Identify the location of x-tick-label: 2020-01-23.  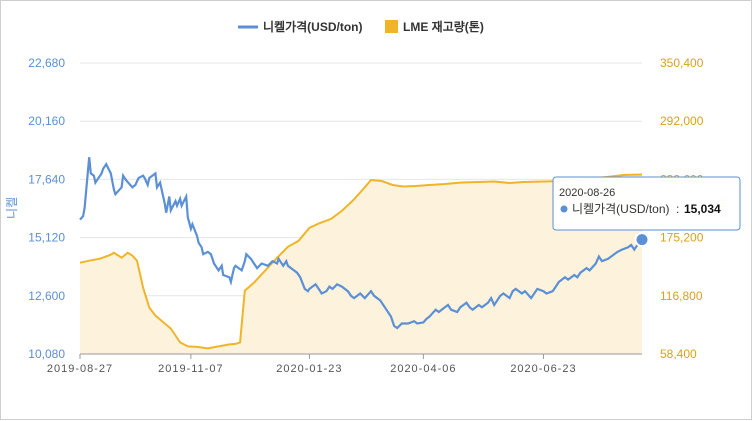
(309, 369).